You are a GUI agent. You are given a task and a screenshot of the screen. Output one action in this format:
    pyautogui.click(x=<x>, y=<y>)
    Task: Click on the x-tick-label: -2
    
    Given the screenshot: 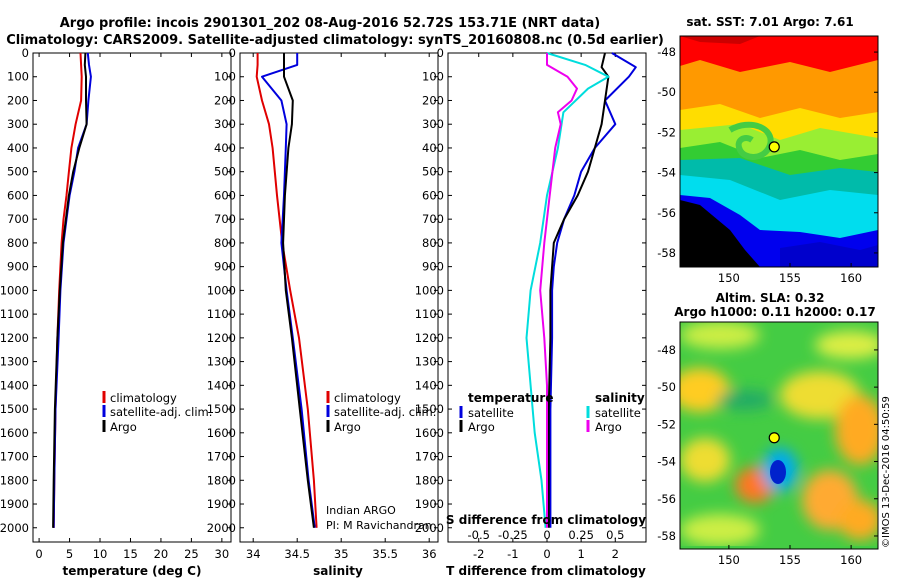 What is the action you would take?
    pyautogui.click(x=478, y=554)
    